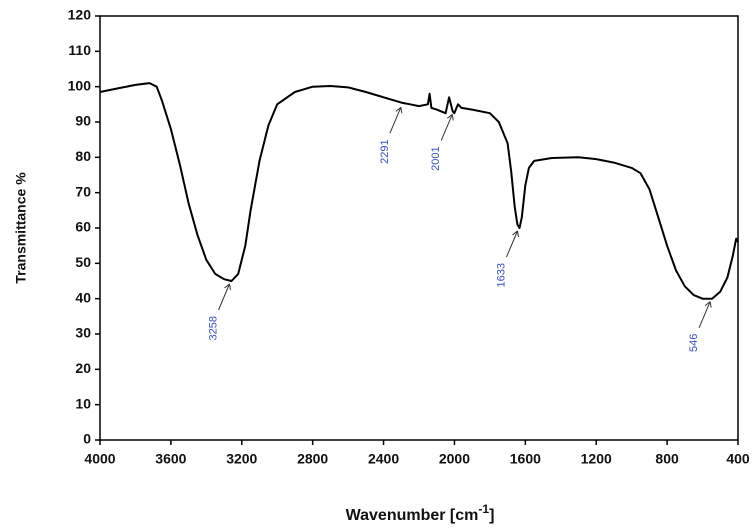  What do you see at coordinates (596, 459) in the screenshot?
I see `x-tick-label: 1200` at bounding box center [596, 459].